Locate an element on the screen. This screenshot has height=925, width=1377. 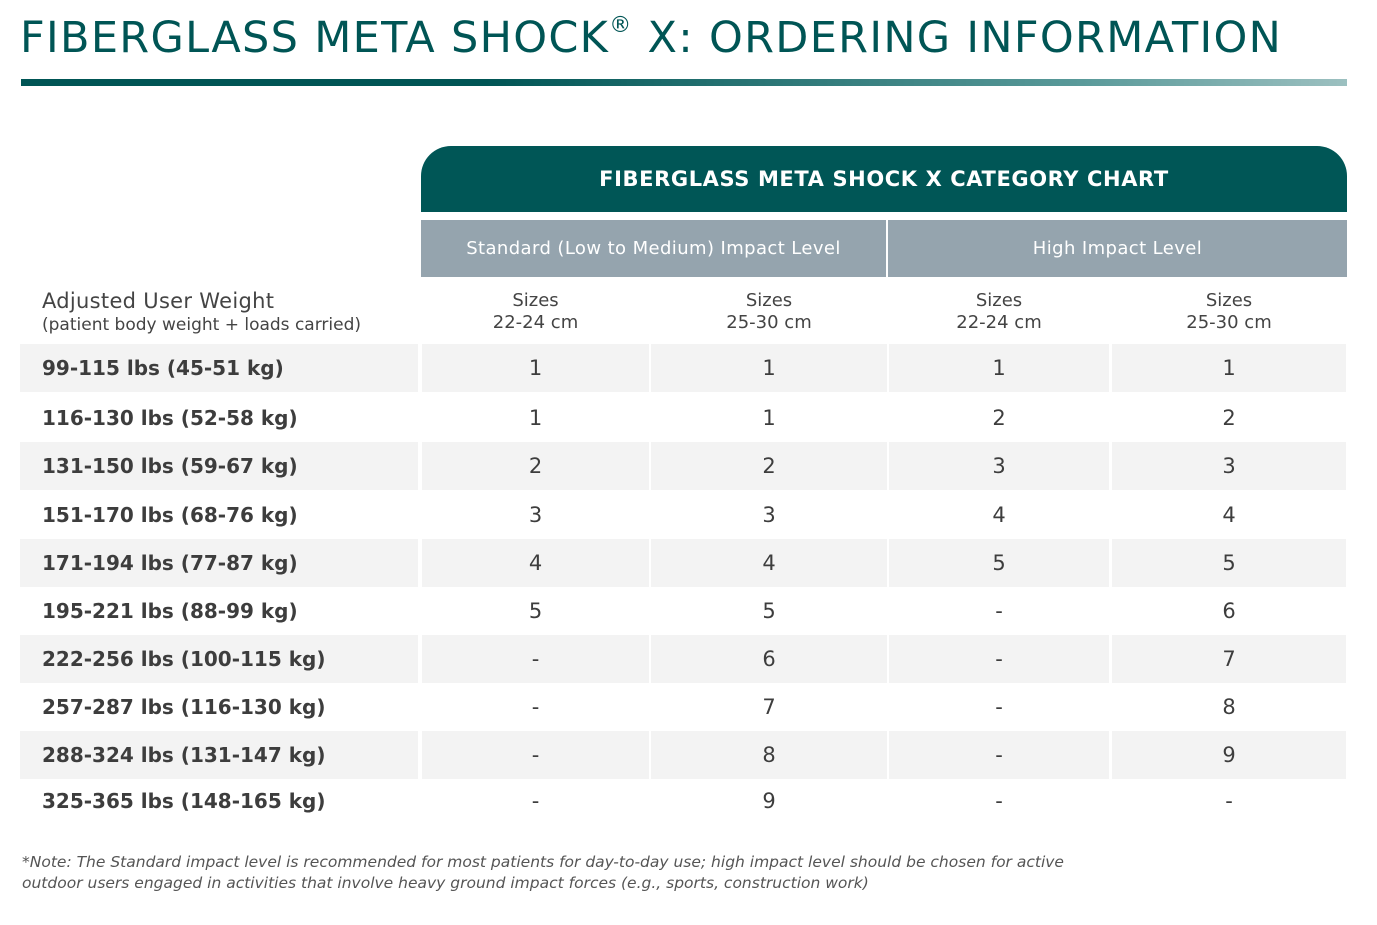
table-row: 222-256 lbs (100-115 kg) - 6 - 7 is located at coordinates (683, 659).